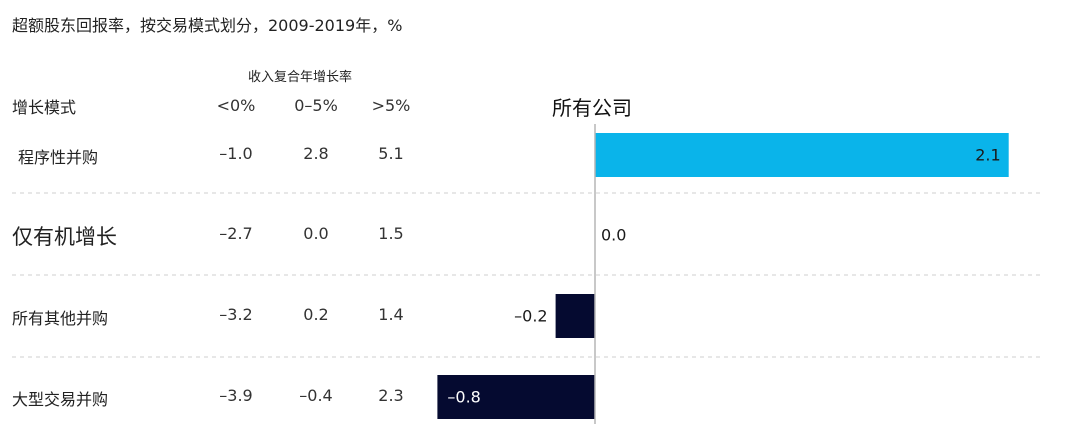 This screenshot has width=1080, height=429. What do you see at coordinates (236, 233) in the screenshot?
I see `table-cell: –2.7` at bounding box center [236, 233].